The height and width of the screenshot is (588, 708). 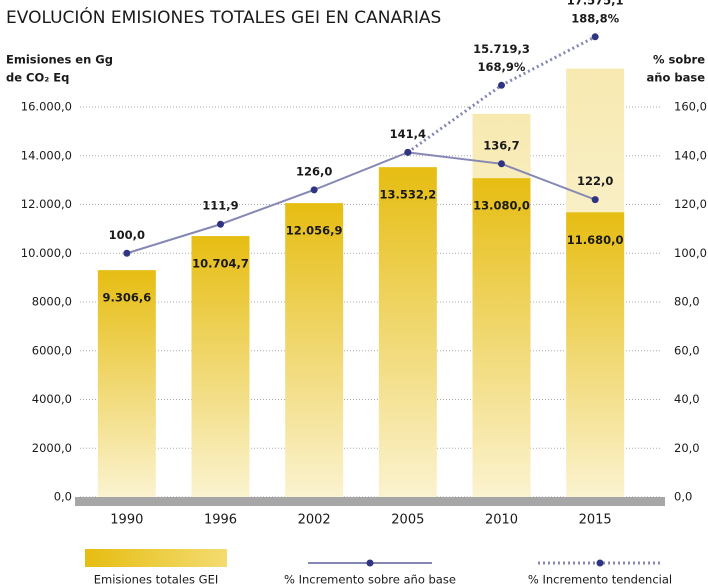 I want to click on y2-axis-label: % sobre, so click(x=679, y=60).